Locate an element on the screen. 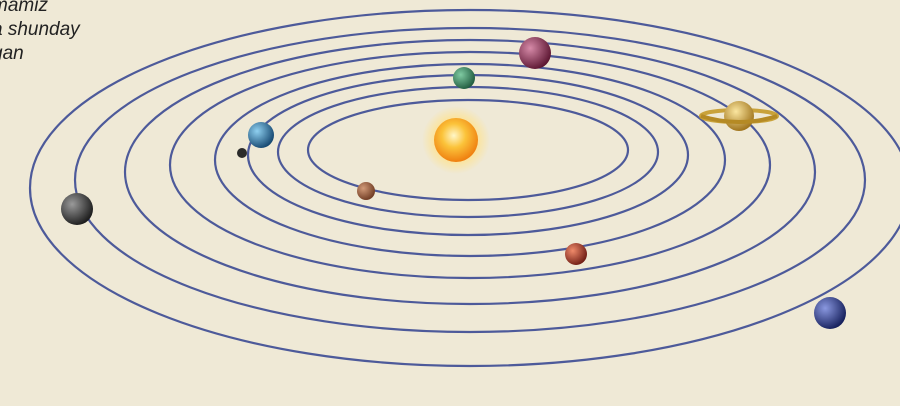  planet-mercury is located at coordinates (366, 191).